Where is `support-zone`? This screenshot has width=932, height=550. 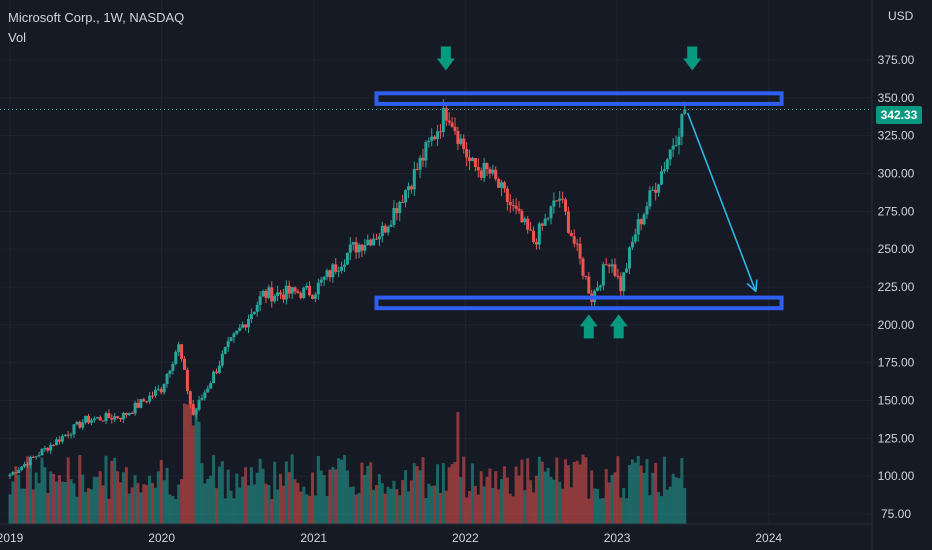 support-zone is located at coordinates (579, 303).